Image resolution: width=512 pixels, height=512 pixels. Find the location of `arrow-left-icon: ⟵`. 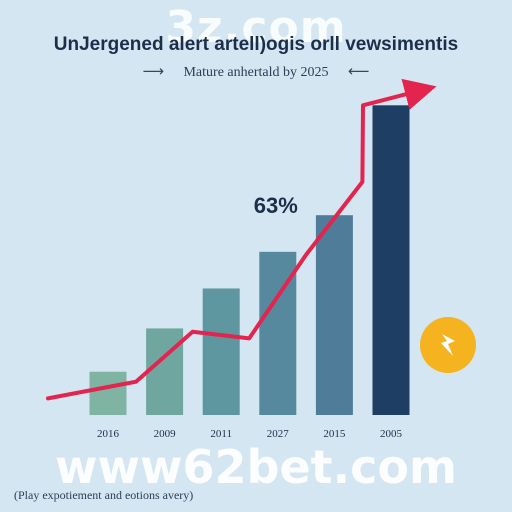

arrow-left-icon: ⟵ is located at coordinates (359, 71).